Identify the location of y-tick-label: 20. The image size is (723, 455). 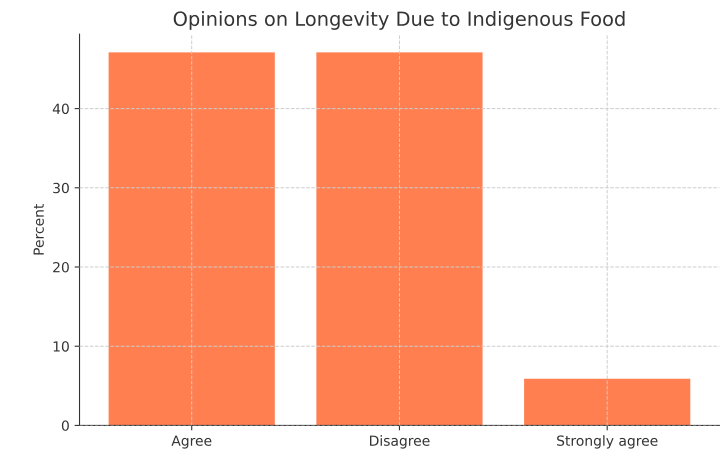
(61, 267).